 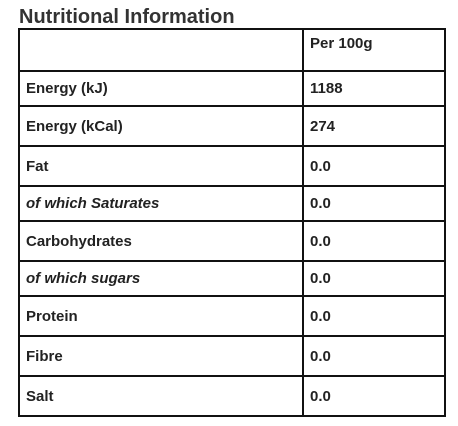 I want to click on table-row-energy-kj: Energy (kJ) 1188, so click(x=232, y=88).